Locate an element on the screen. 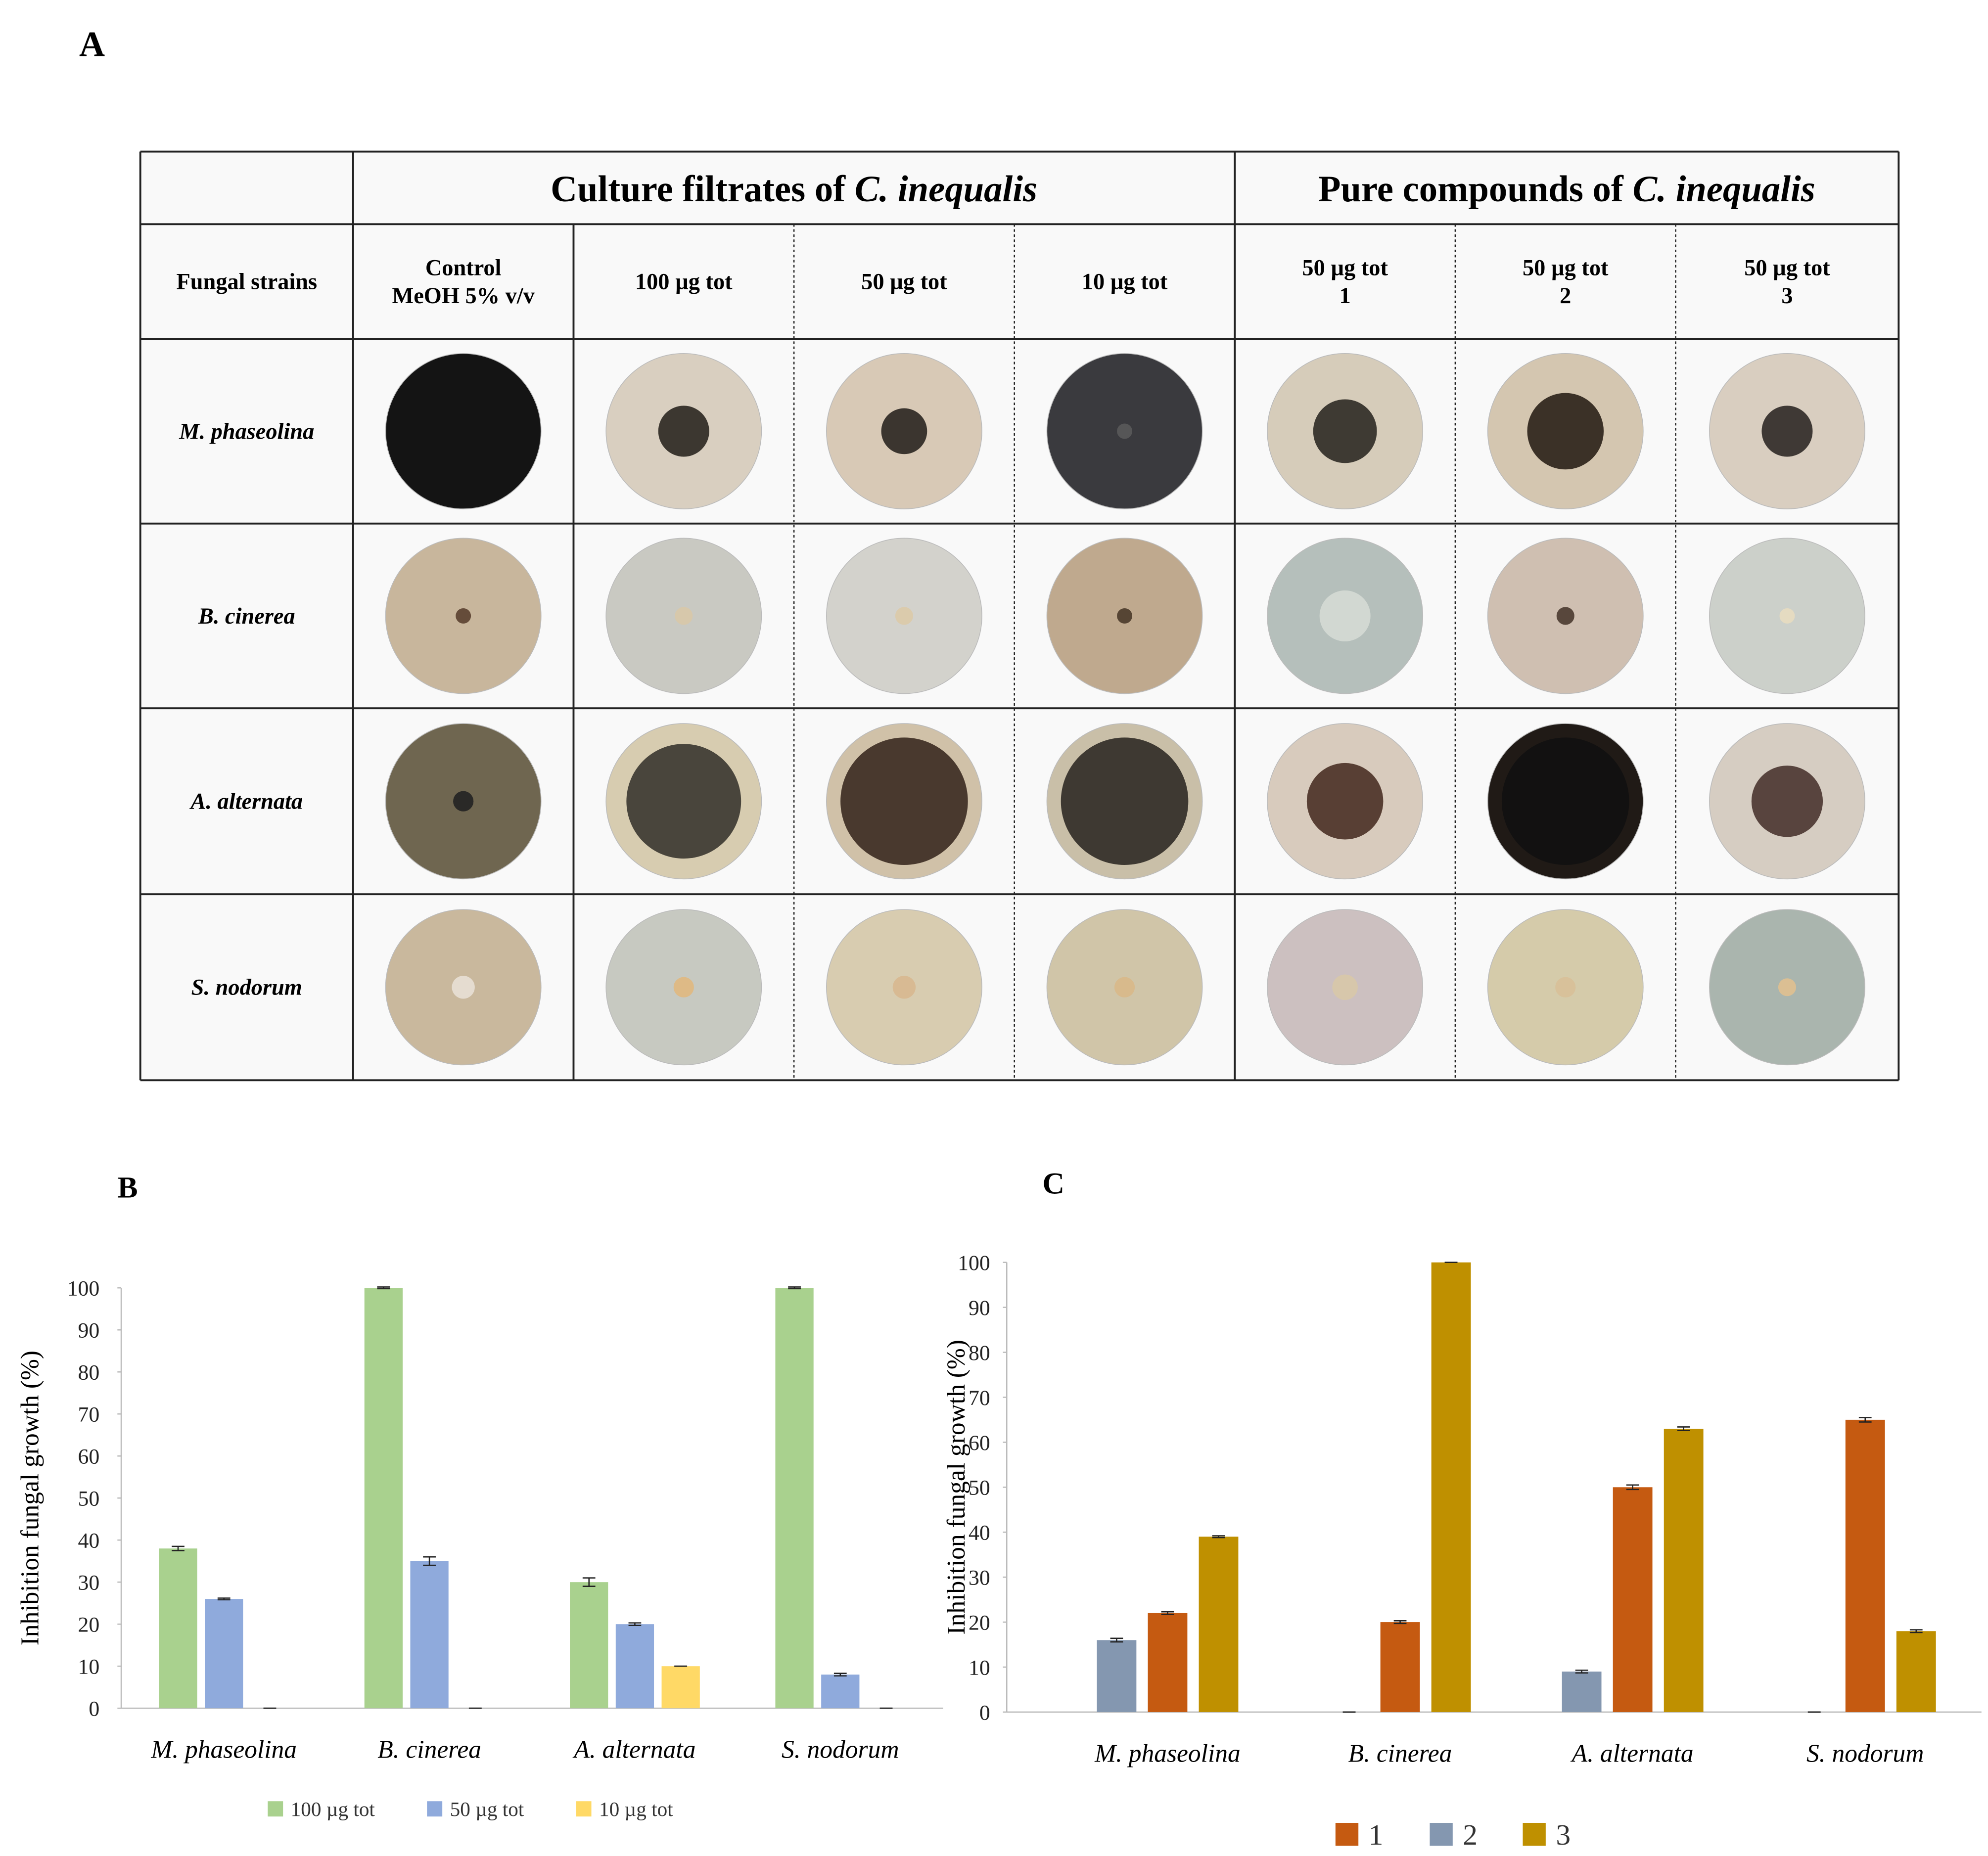  legend-label: 3 is located at coordinates (1563, 1835).